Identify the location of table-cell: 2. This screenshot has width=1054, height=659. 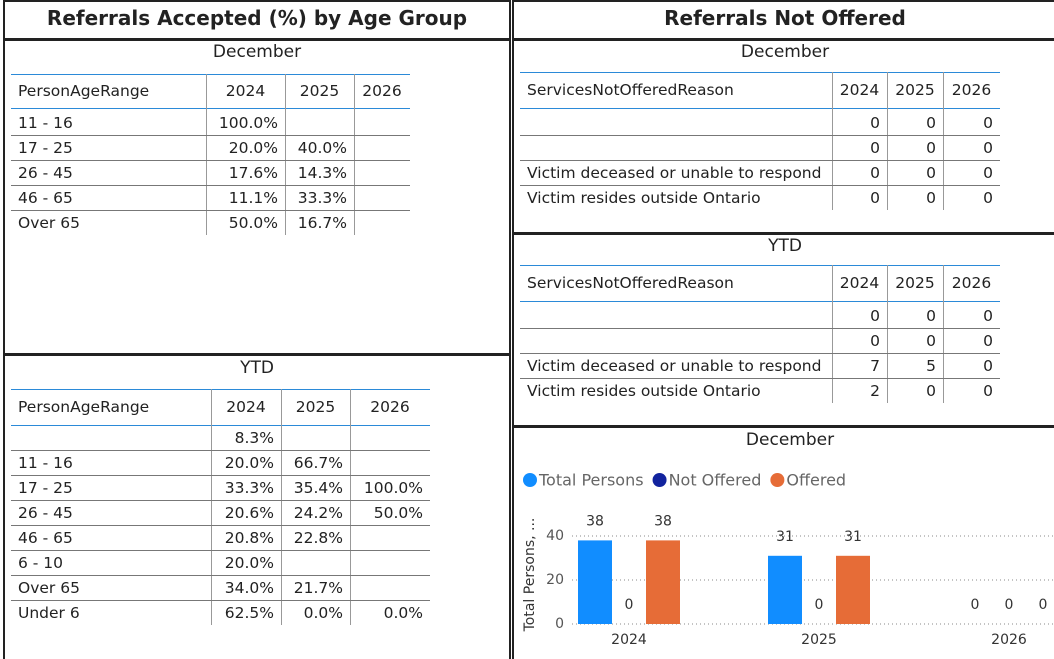
(875, 390).